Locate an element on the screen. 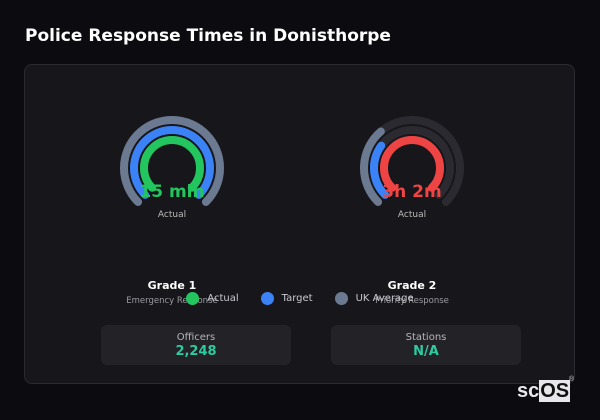 This screenshot has width=600, height=420. gauge-grade-1: 15 min Actual Grade 1 Emergency Response is located at coordinates (172, 203).